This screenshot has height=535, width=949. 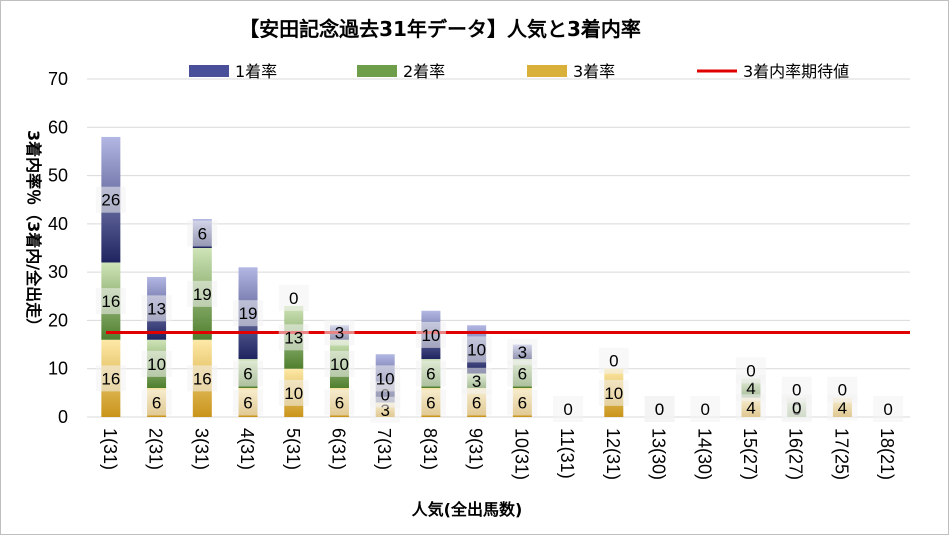 What do you see at coordinates (476, 449) in the screenshot?
I see `x-tick-label: 9(31)` at bounding box center [476, 449].